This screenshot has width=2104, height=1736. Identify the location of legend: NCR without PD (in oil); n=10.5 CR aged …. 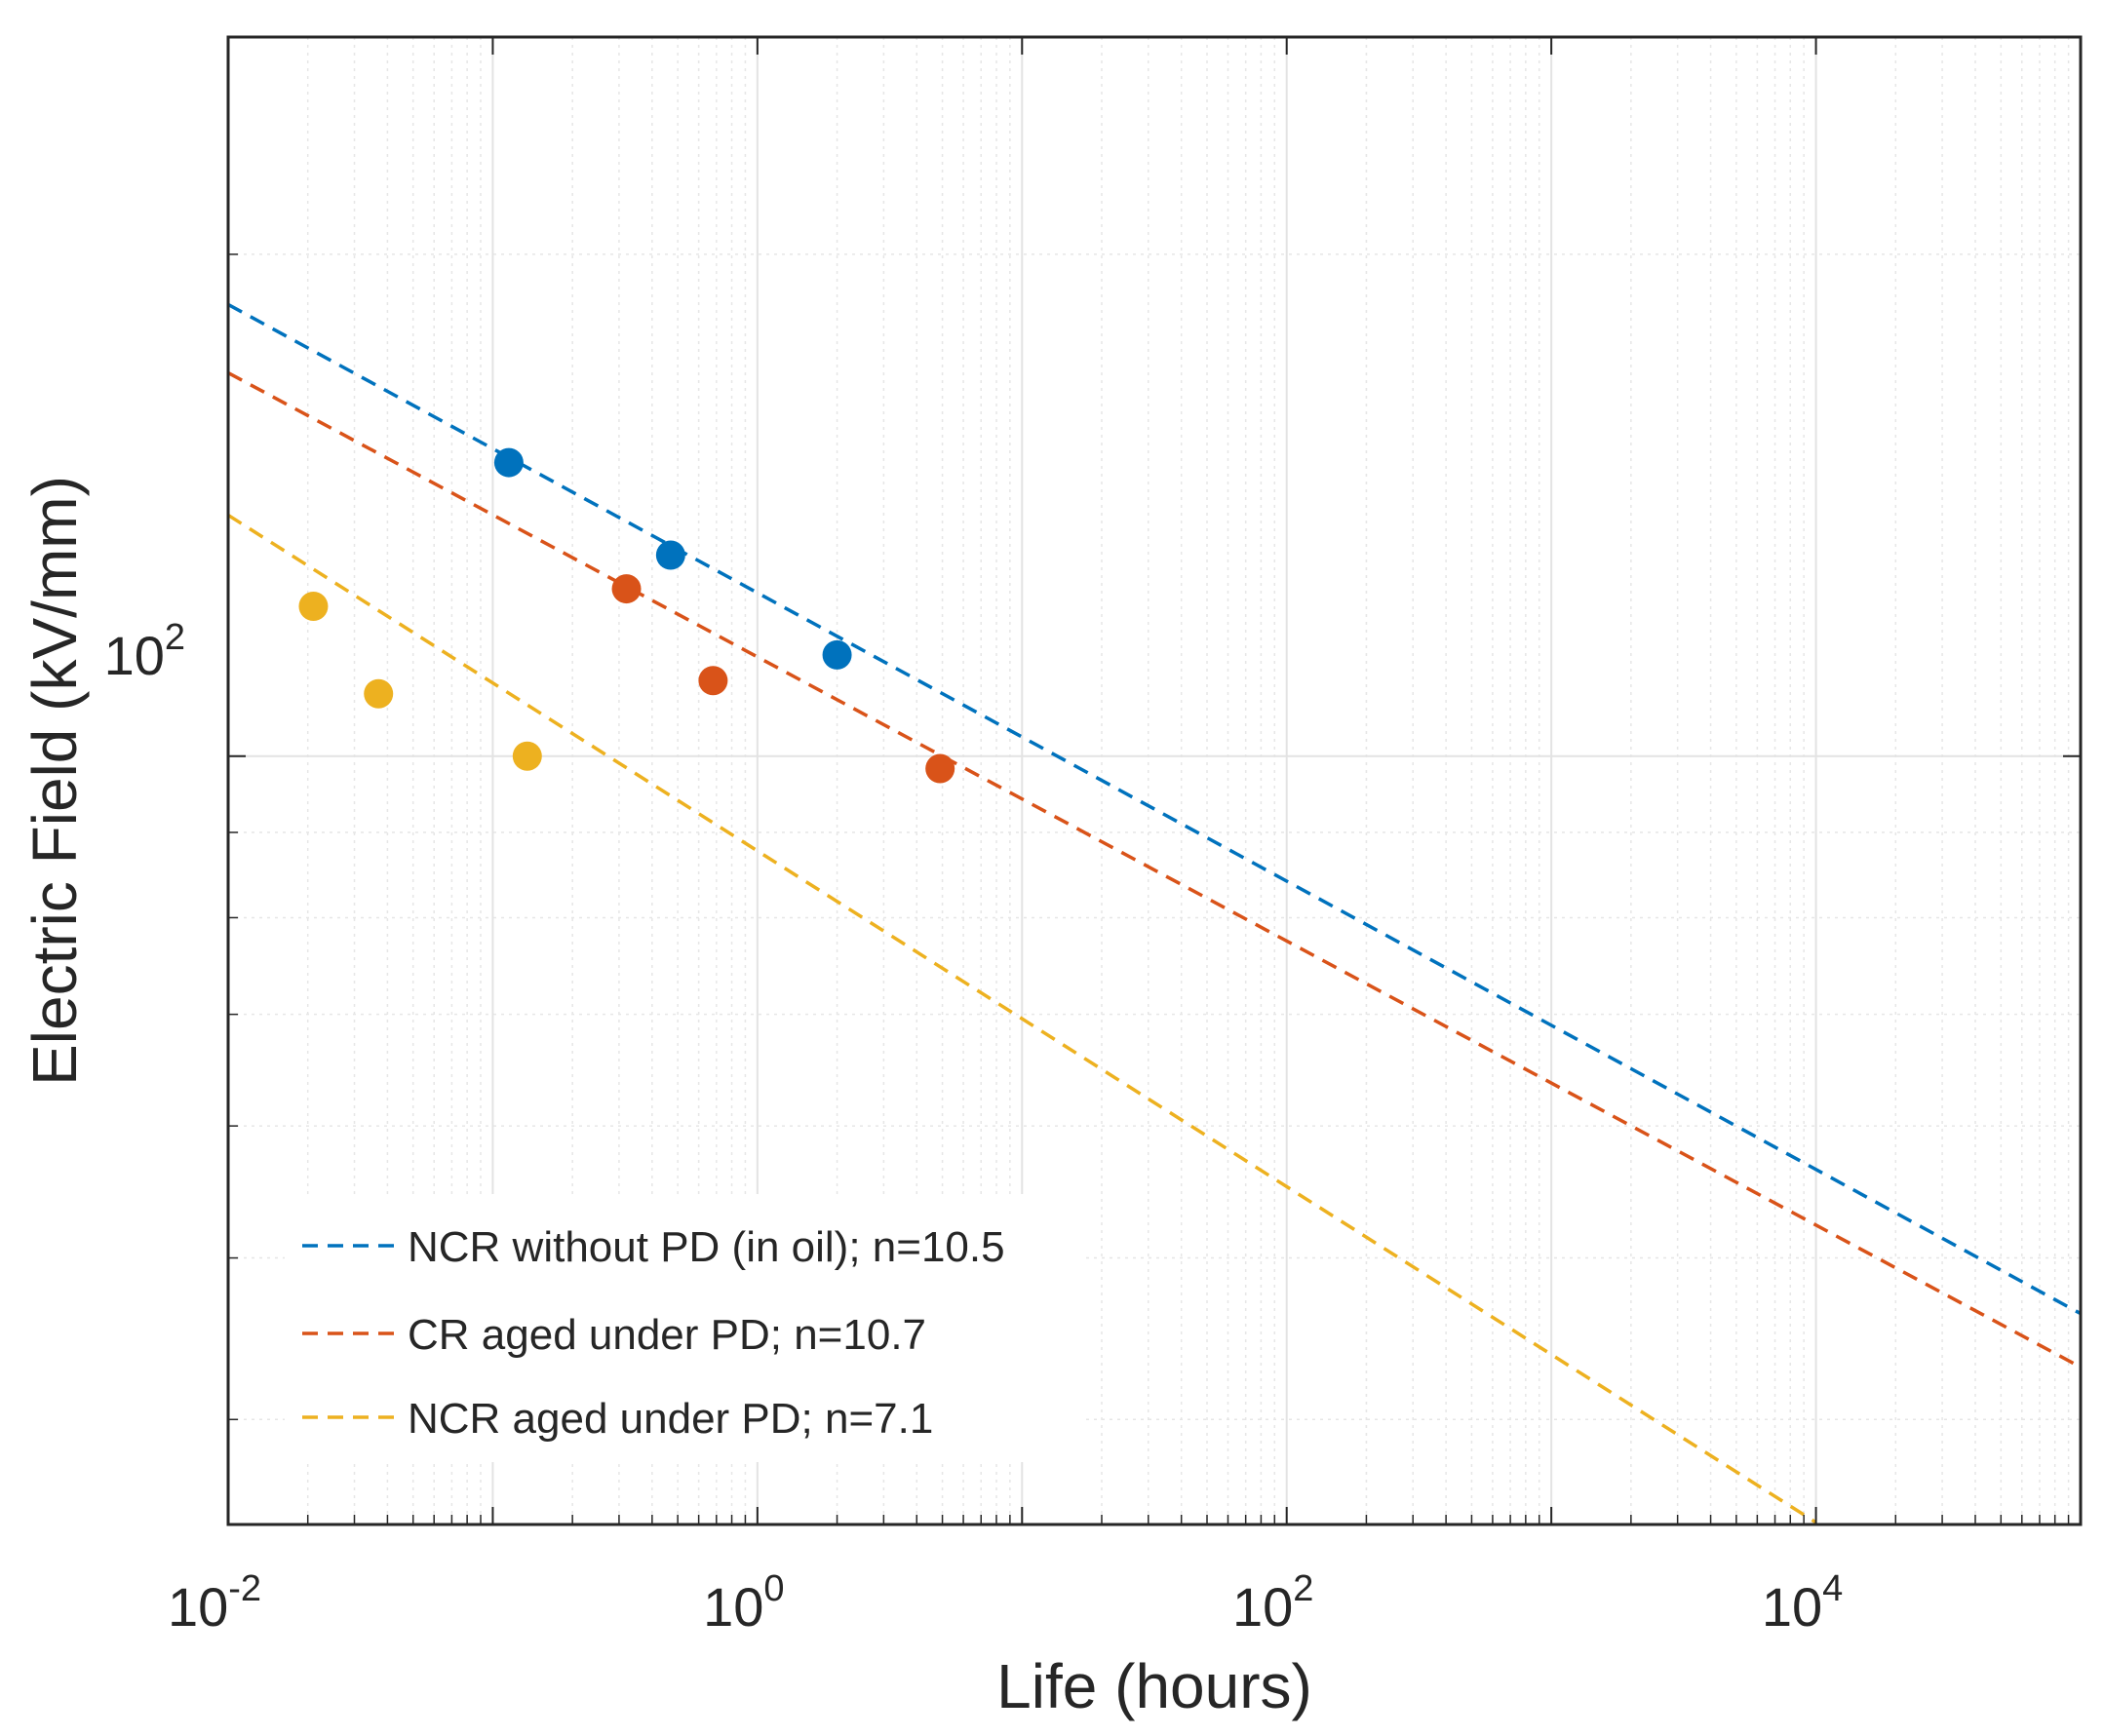
(684, 1328).